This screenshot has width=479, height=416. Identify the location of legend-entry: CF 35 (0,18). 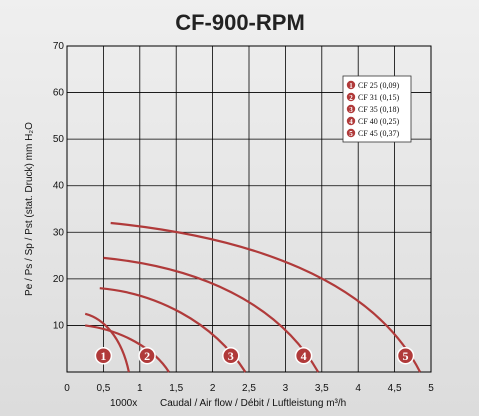
(378, 109).